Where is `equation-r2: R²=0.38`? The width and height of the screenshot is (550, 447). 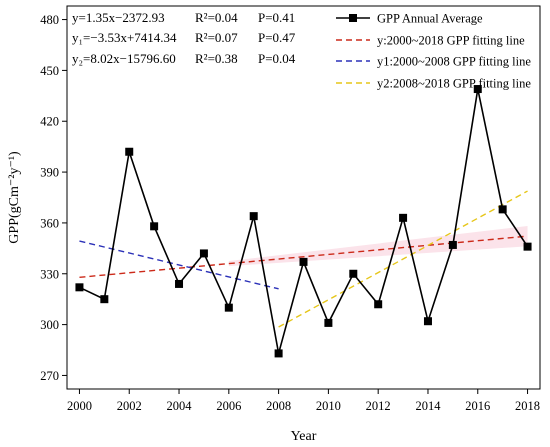
equation-r2: R²=0.38 is located at coordinates (216, 58).